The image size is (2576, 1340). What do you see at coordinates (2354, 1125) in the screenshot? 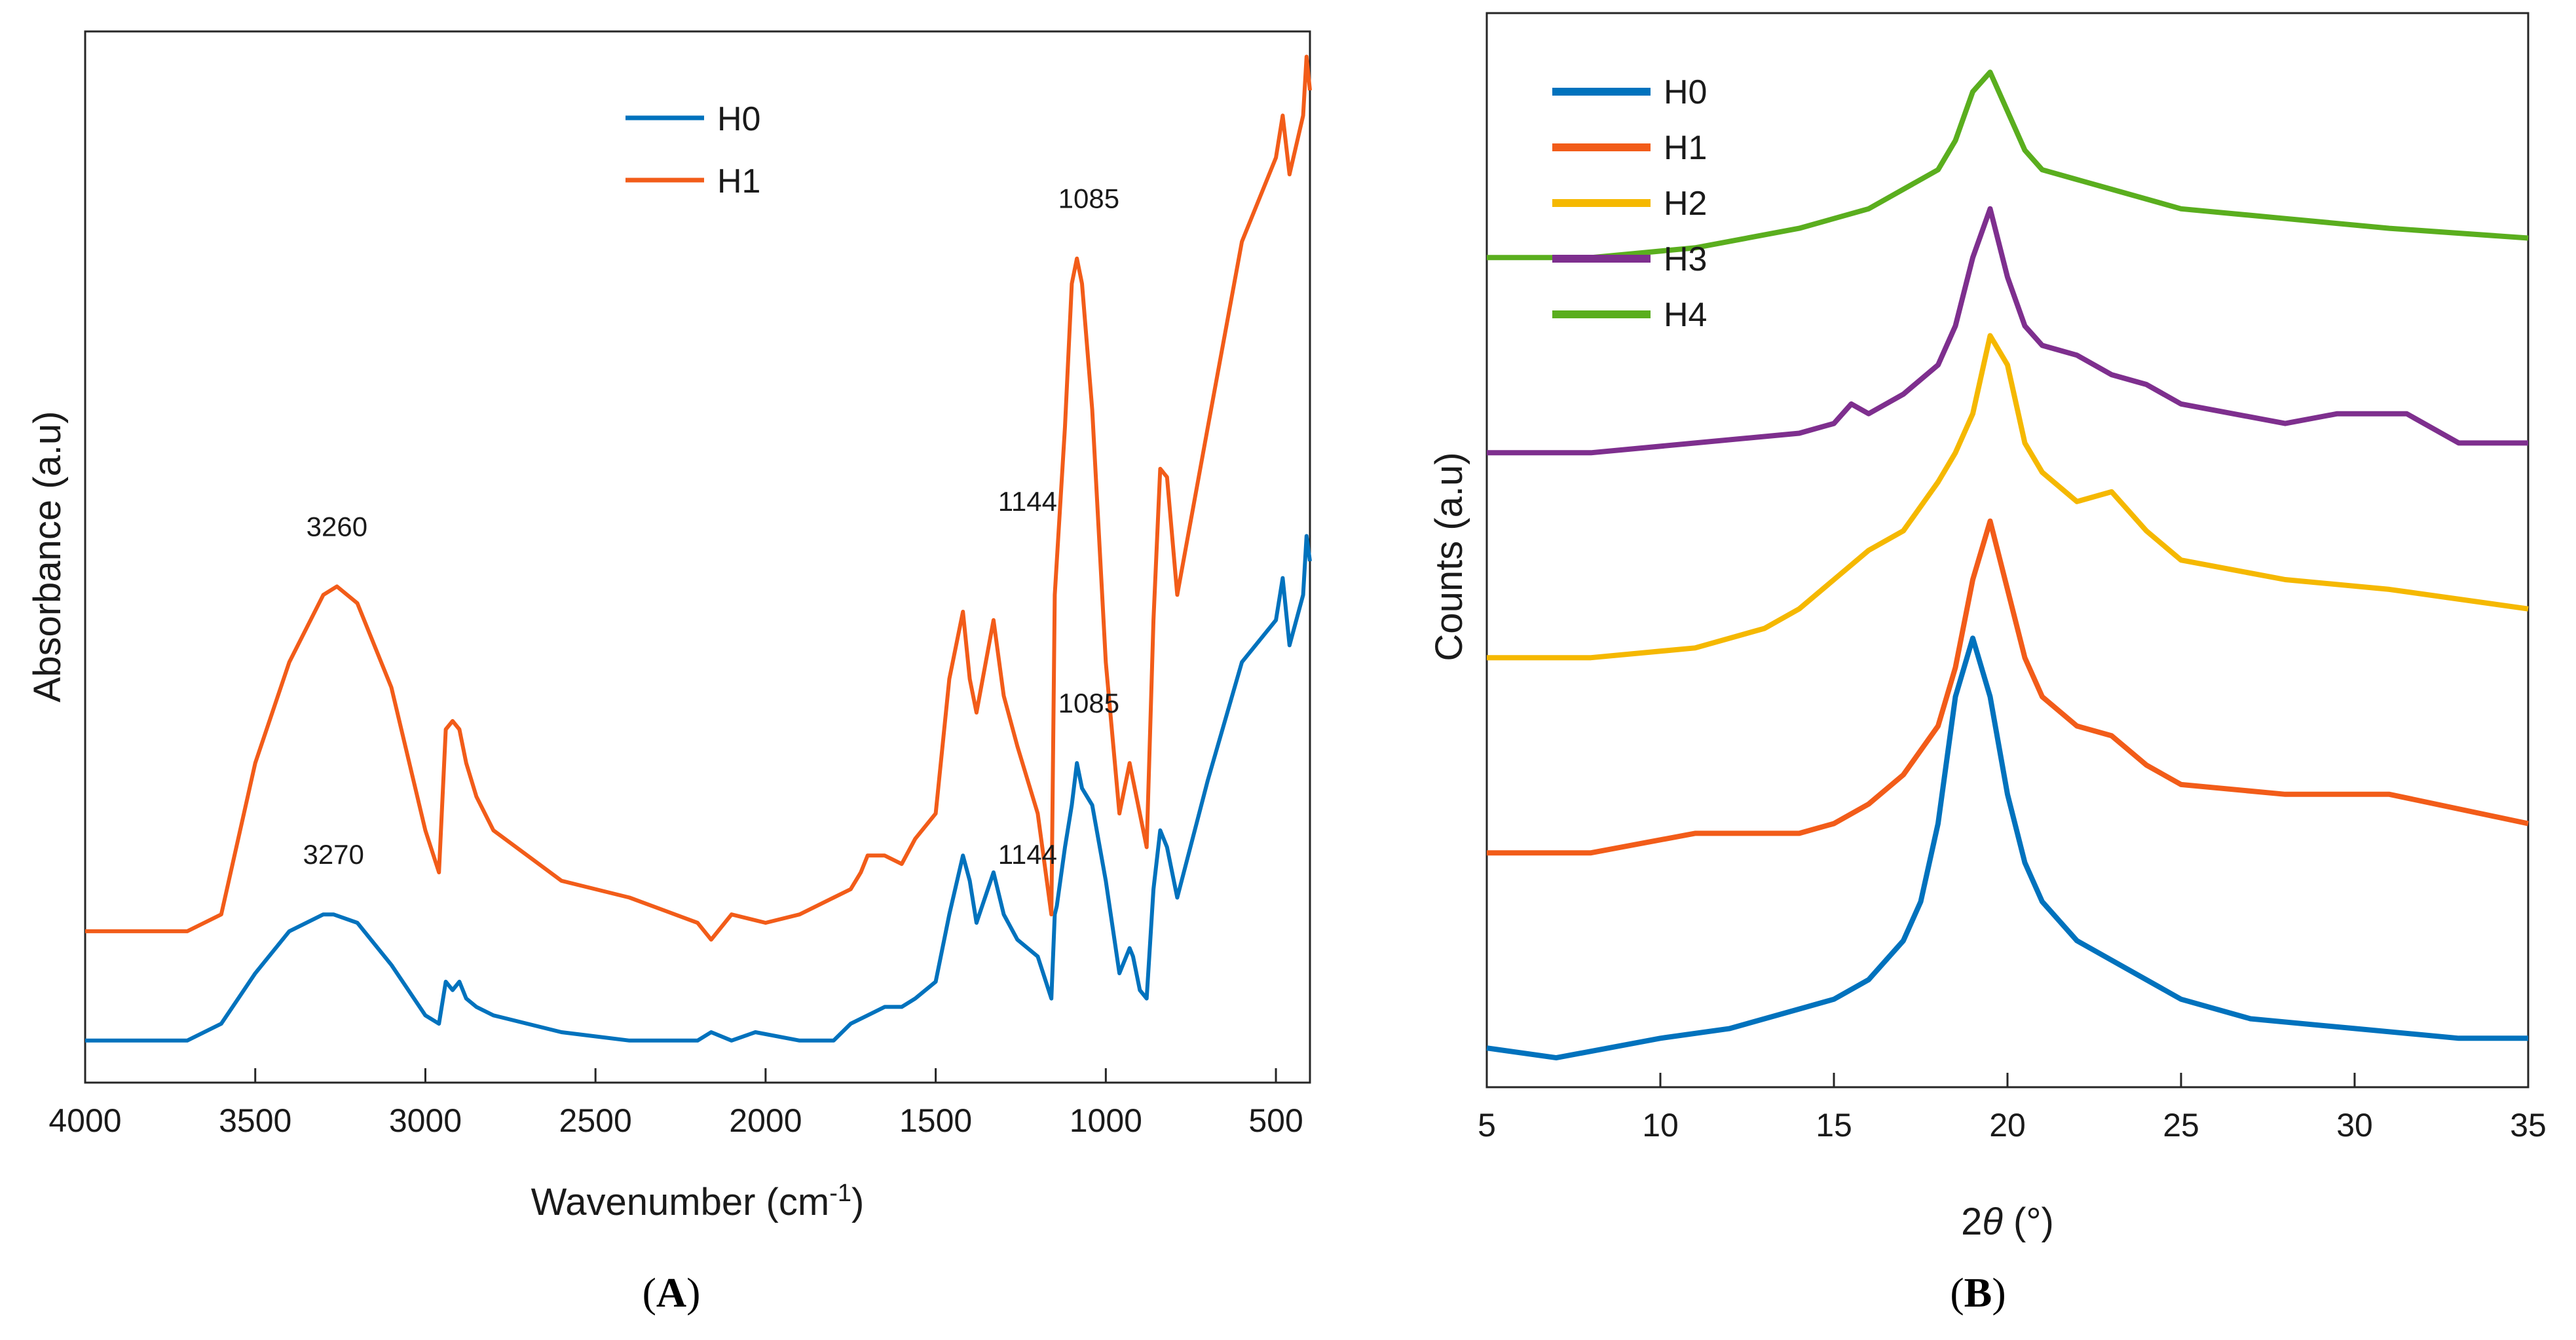
I see `x-tick-label: 30` at bounding box center [2354, 1125].